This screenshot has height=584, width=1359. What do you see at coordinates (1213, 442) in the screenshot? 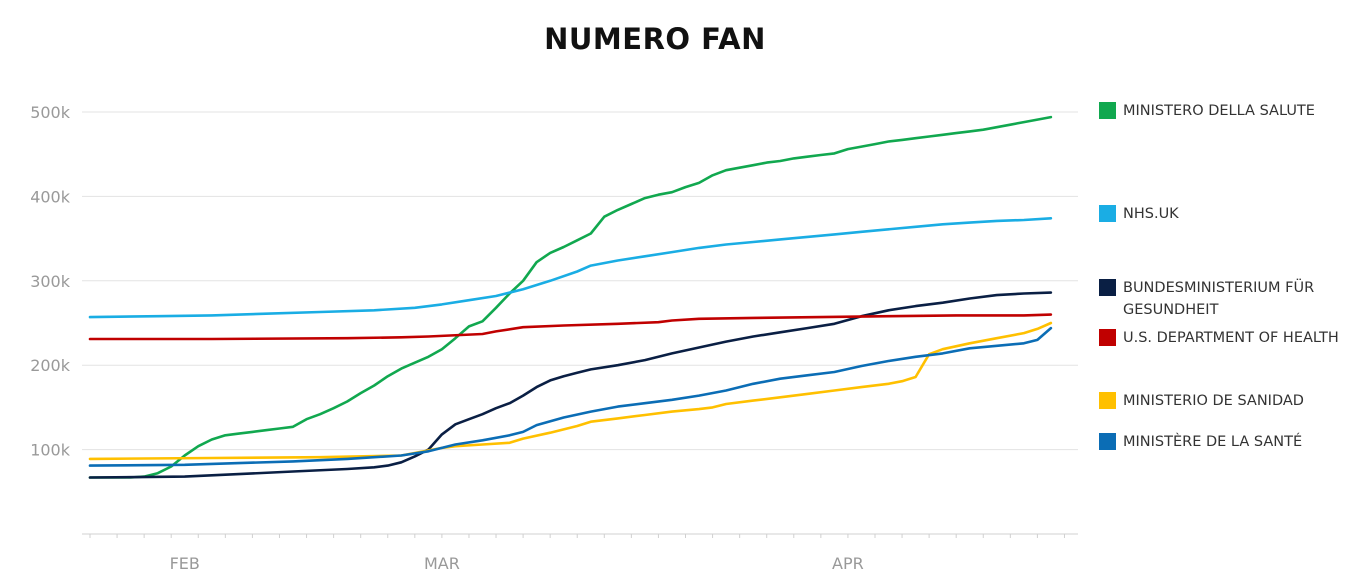
I see `legend-label: MINISTÈRE DE LA SANTÉ` at bounding box center [1213, 442].